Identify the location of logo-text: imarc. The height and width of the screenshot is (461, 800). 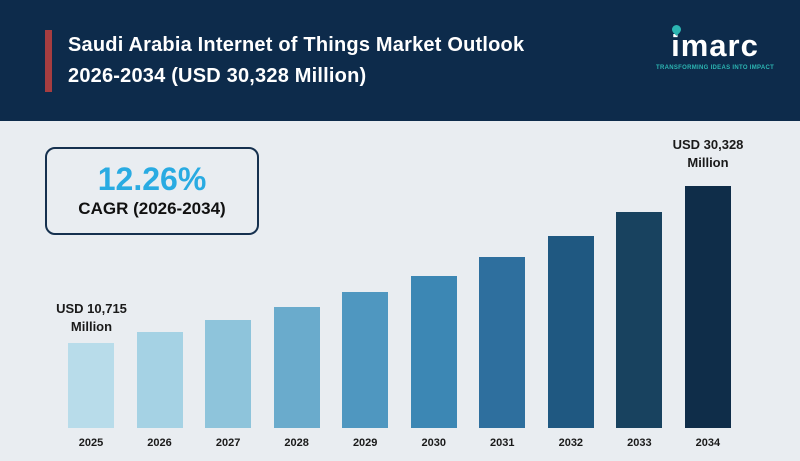
(714, 43).